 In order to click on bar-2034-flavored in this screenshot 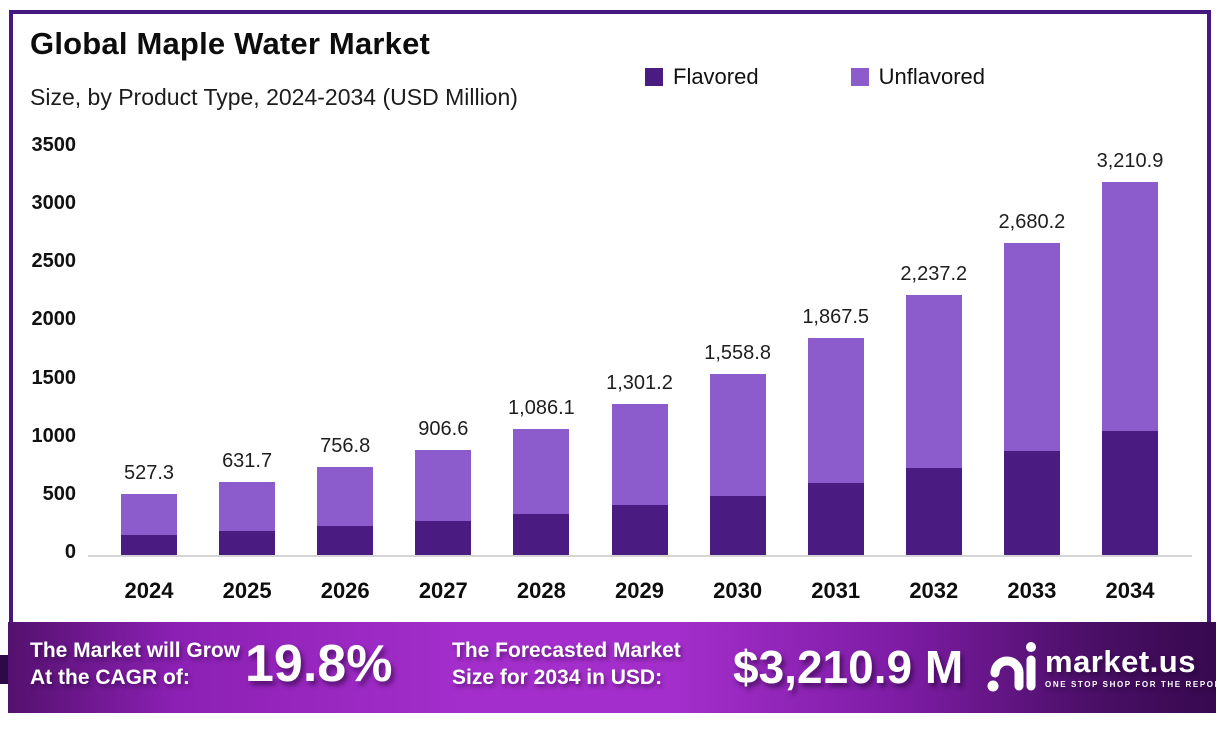, I will do `click(1130, 493)`.